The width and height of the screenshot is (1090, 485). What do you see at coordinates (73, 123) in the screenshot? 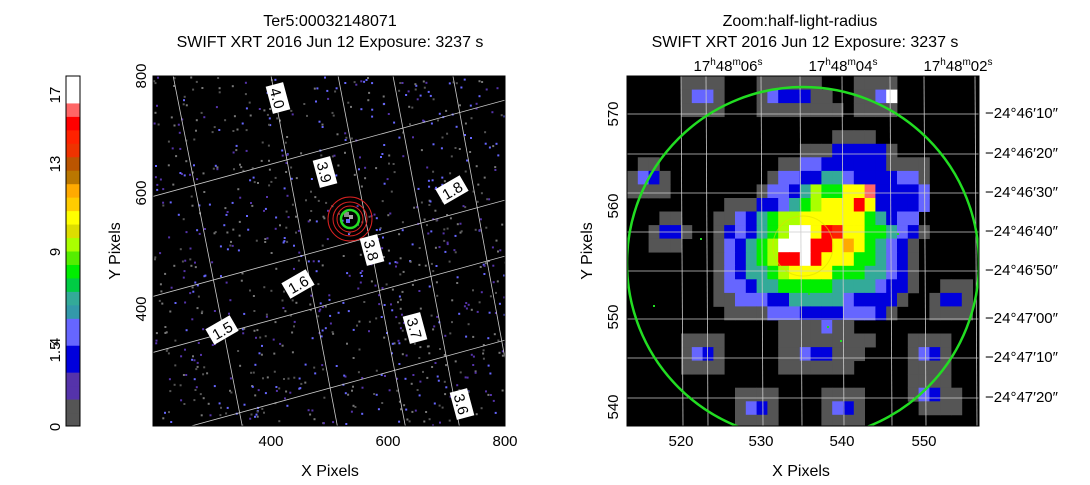
I see `colorbar-swatch` at bounding box center [73, 123].